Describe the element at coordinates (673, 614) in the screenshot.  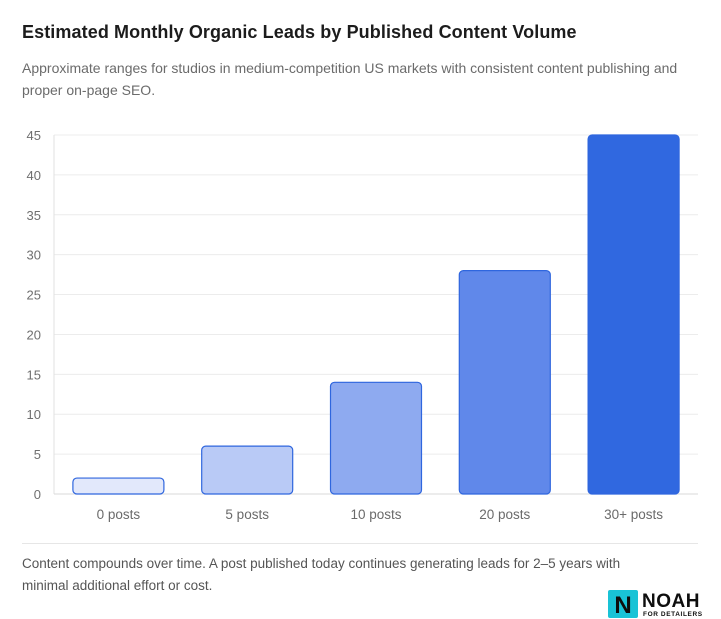
I see `logo-tagline: FOR DETAILERS` at that location.